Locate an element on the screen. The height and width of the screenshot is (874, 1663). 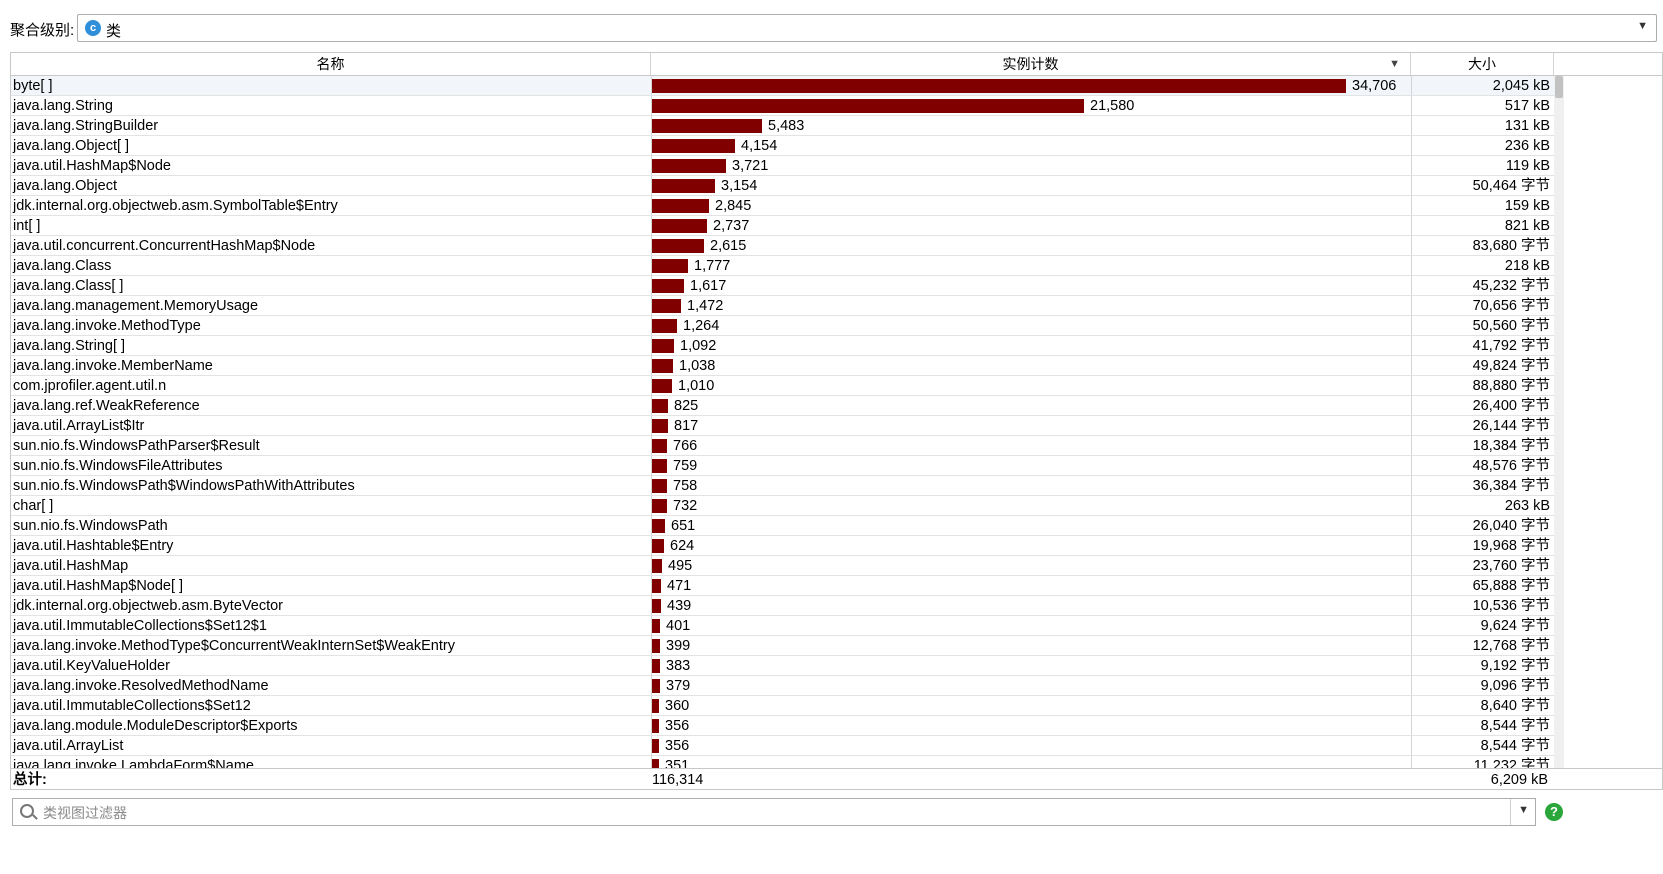
instance-count-value: 1,777 is located at coordinates (712, 266).